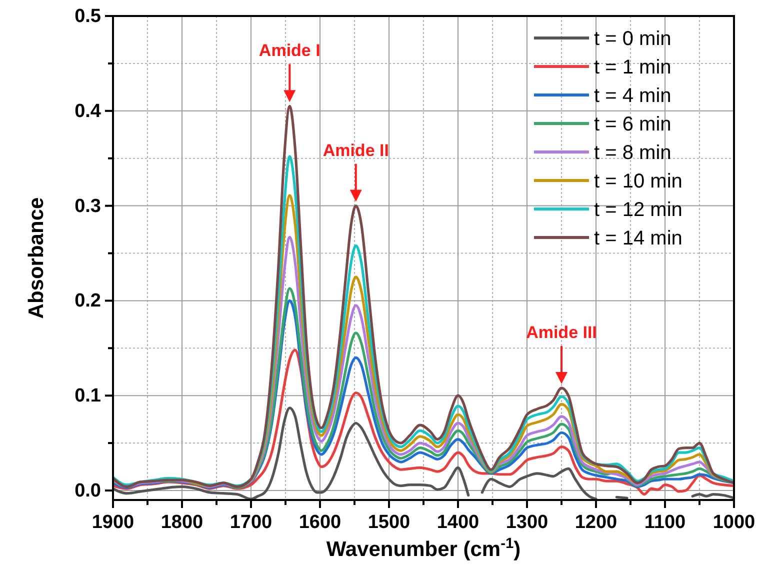 This screenshot has width=772, height=579. I want to click on x-tick-label: 1100, so click(665, 522).